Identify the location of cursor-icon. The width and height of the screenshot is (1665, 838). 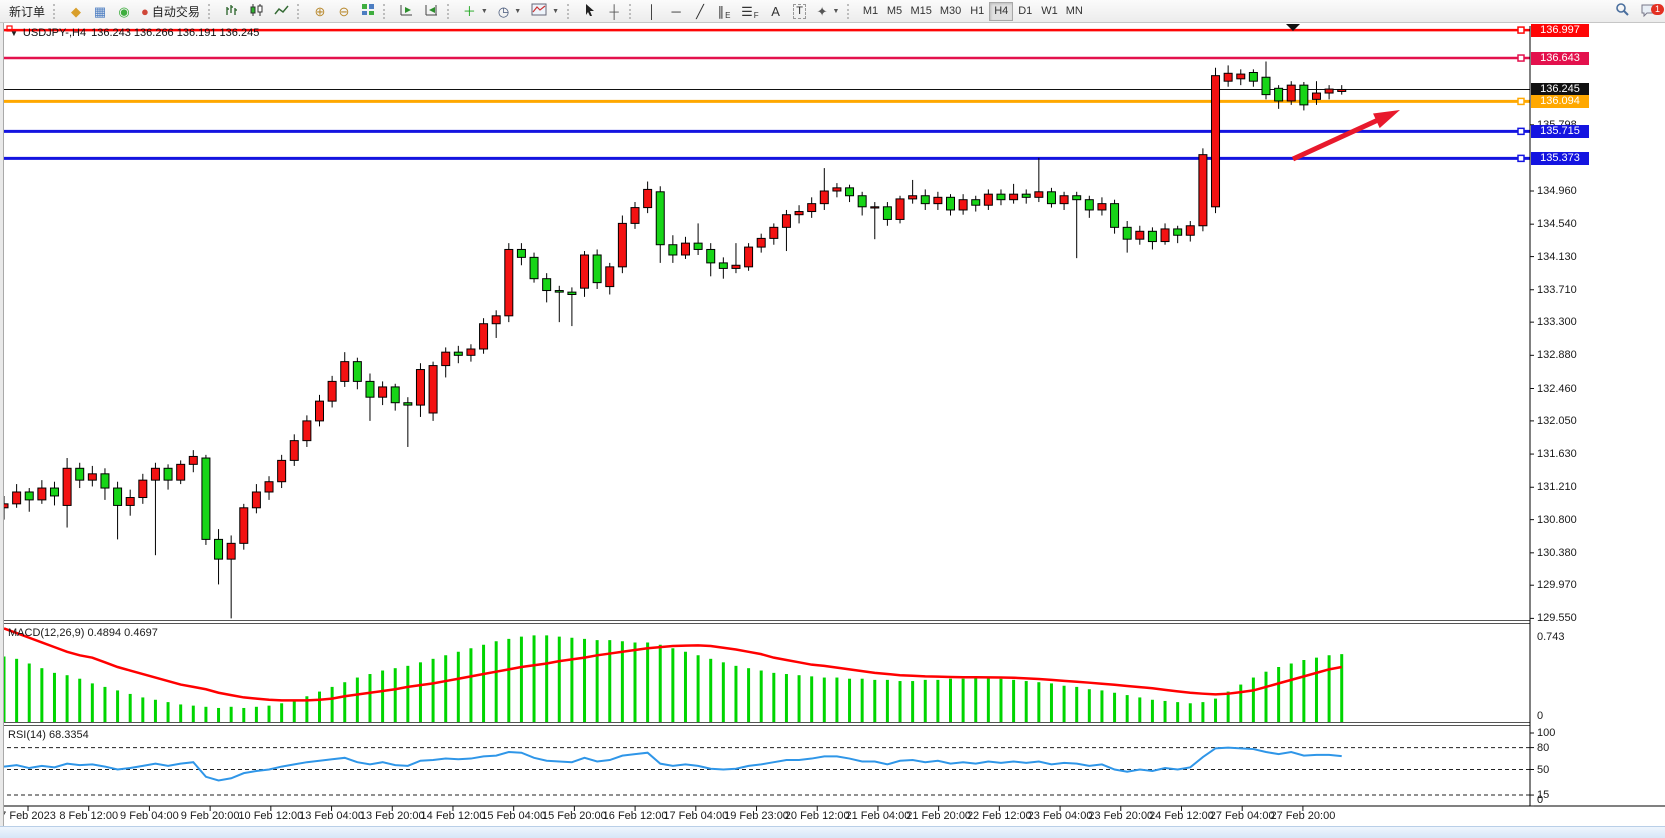
(590, 11).